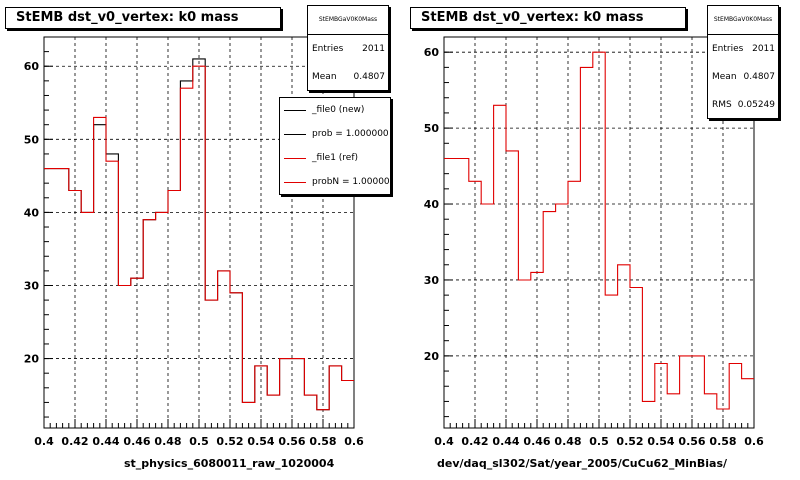 The height and width of the screenshot is (480, 800). I want to click on right-x-tick-label: 0.56, so click(691, 441).